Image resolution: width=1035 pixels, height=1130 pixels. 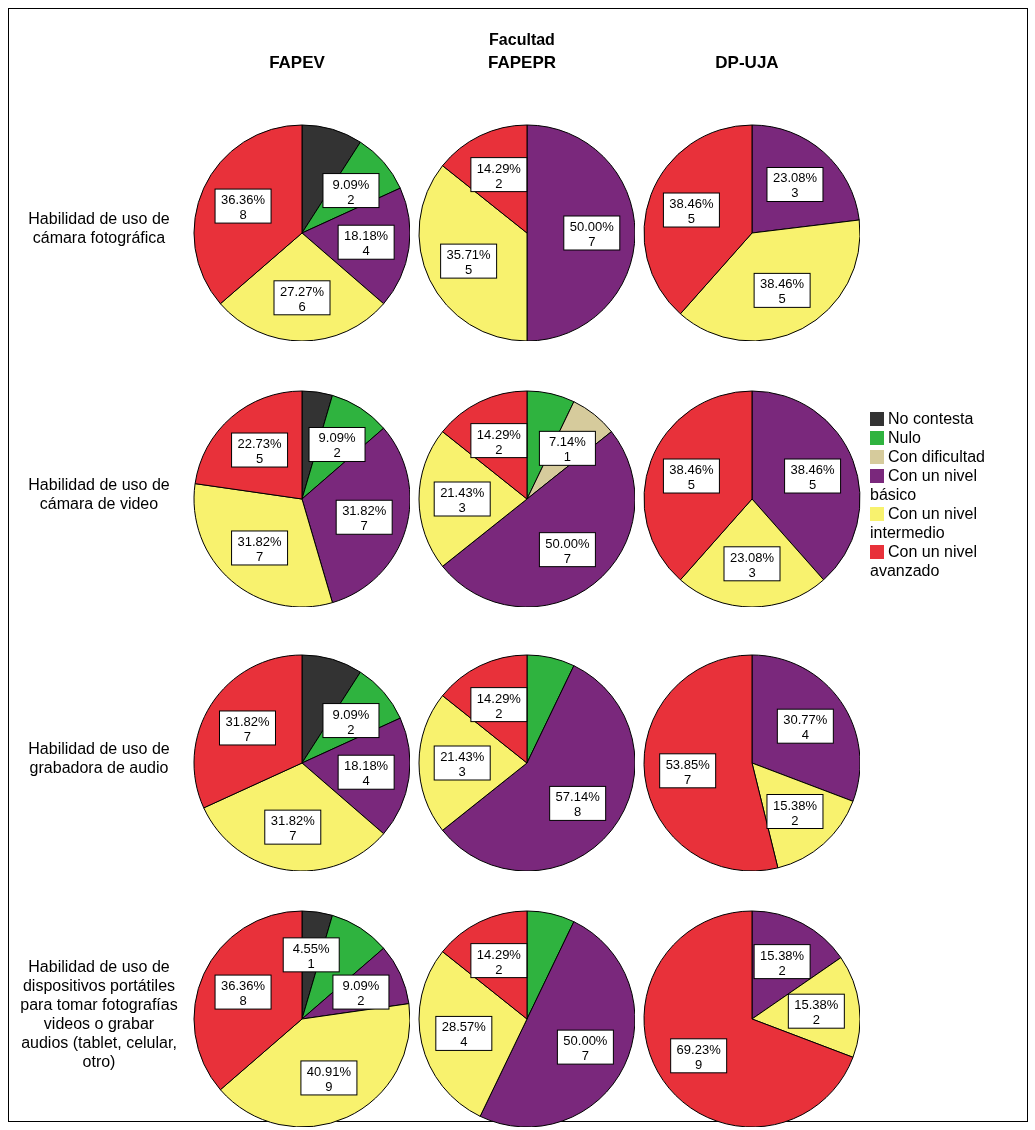 What do you see at coordinates (469, 262) in the screenshot?
I see `data-label: 35.71% 5` at bounding box center [469, 262].